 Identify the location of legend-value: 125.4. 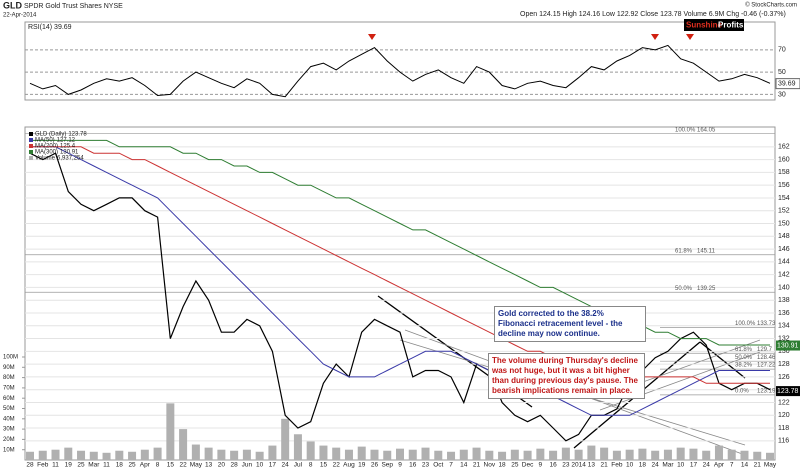
(68, 147).